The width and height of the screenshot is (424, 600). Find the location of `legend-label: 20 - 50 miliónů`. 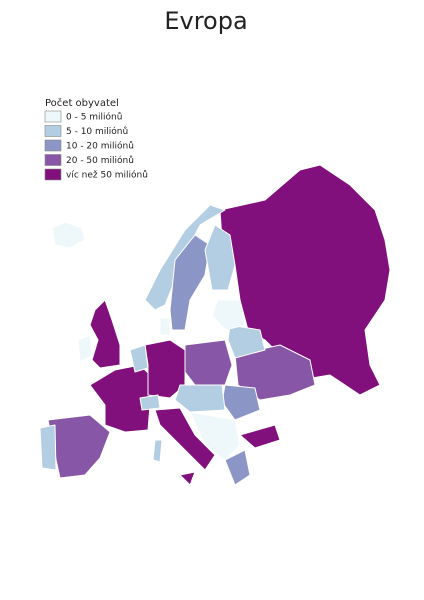

legend-label: 20 - 50 miliónů is located at coordinates (100, 160).